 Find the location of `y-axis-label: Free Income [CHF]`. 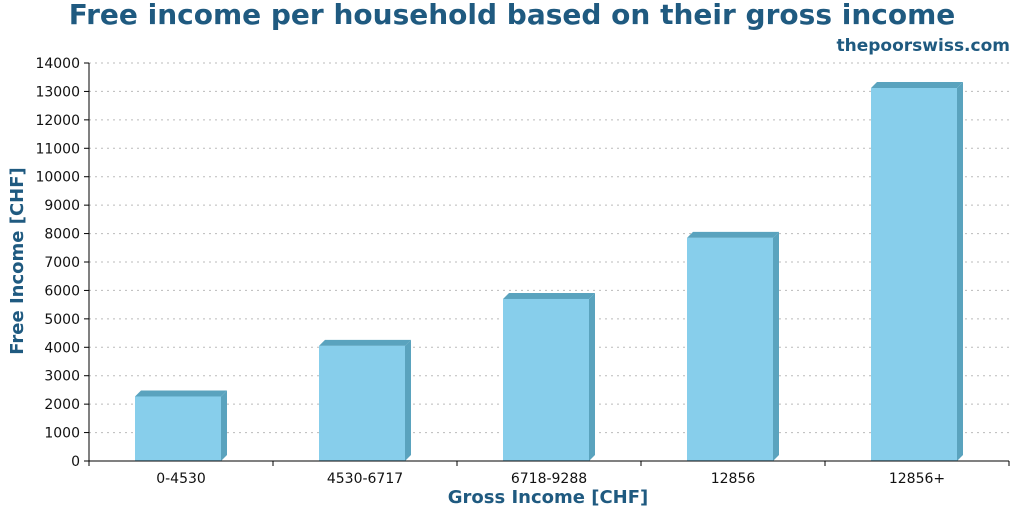

y-axis-label: Free Income [CHF] is located at coordinates (17, 261).